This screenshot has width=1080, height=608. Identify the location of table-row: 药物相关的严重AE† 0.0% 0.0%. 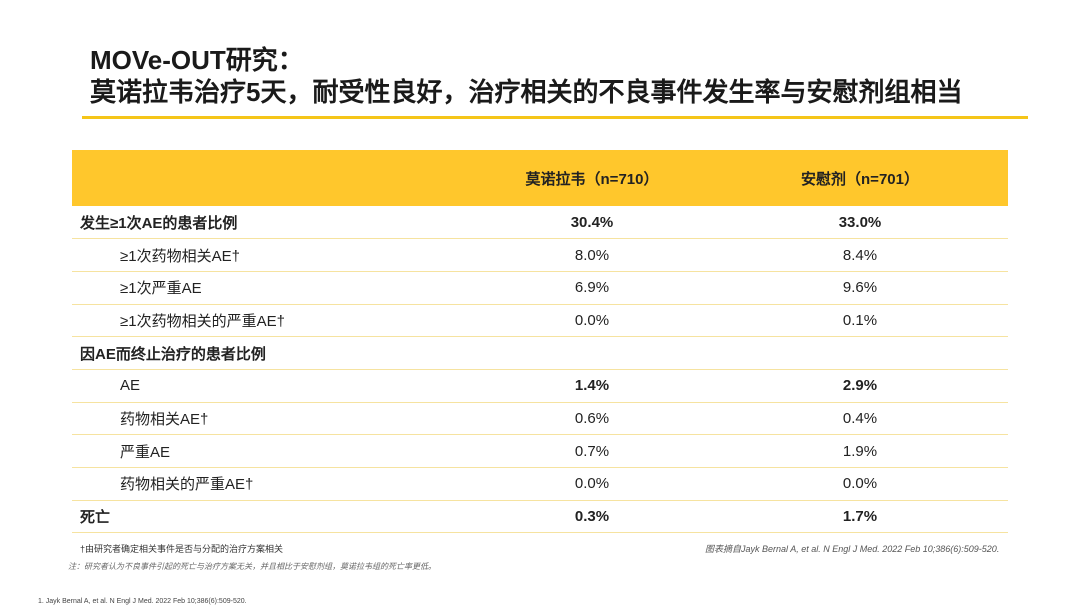
(540, 484).